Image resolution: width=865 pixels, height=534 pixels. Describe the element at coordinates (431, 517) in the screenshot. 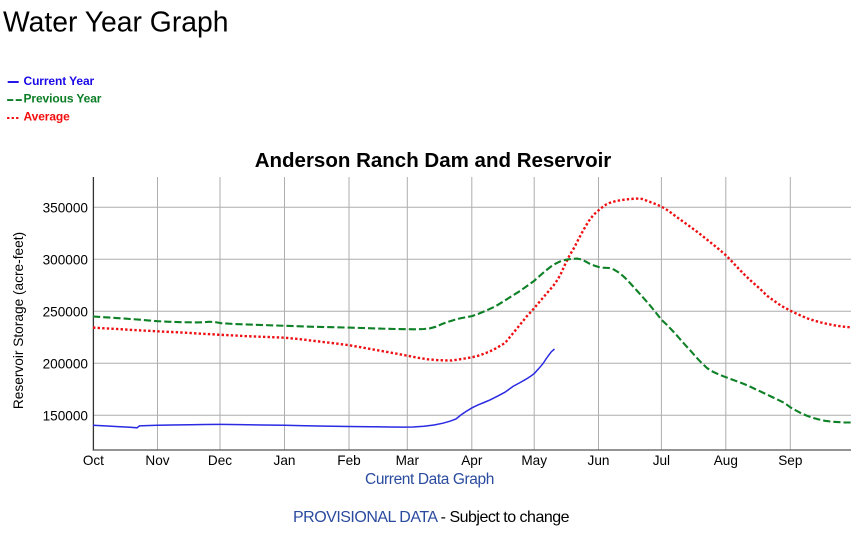

I see `svg-text:PROVISIONAL DATA - Subject to: PROVISIONAL DATA - Subject to change` at that location.